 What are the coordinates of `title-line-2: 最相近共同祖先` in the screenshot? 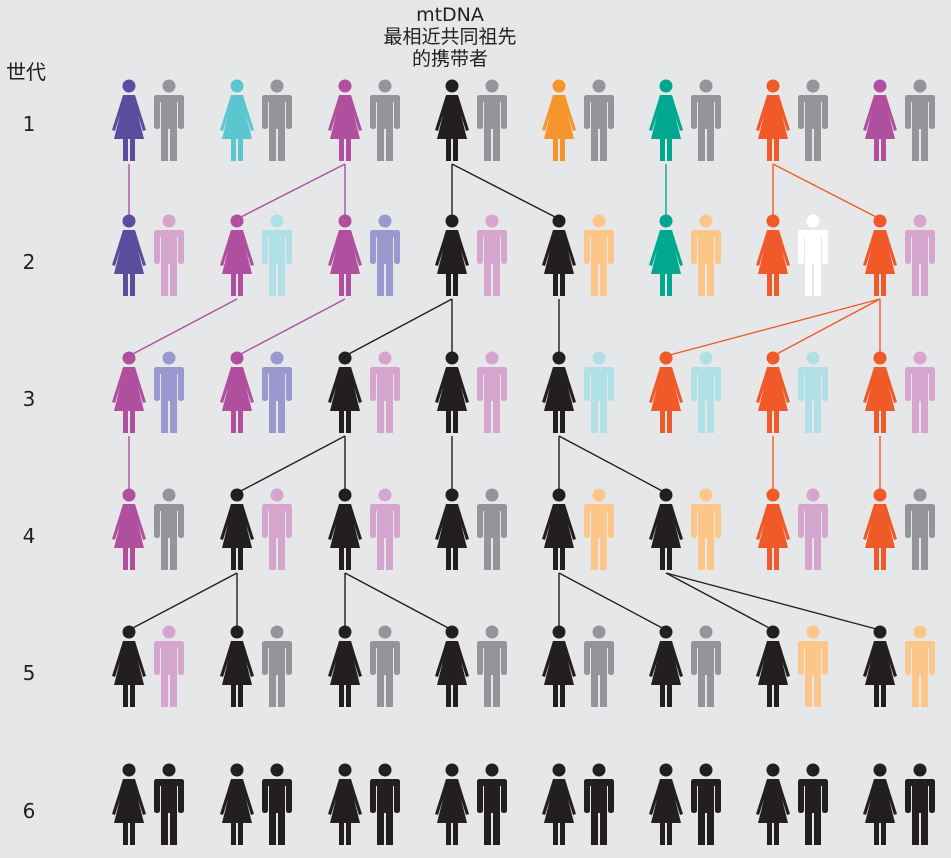 It's located at (450, 37).